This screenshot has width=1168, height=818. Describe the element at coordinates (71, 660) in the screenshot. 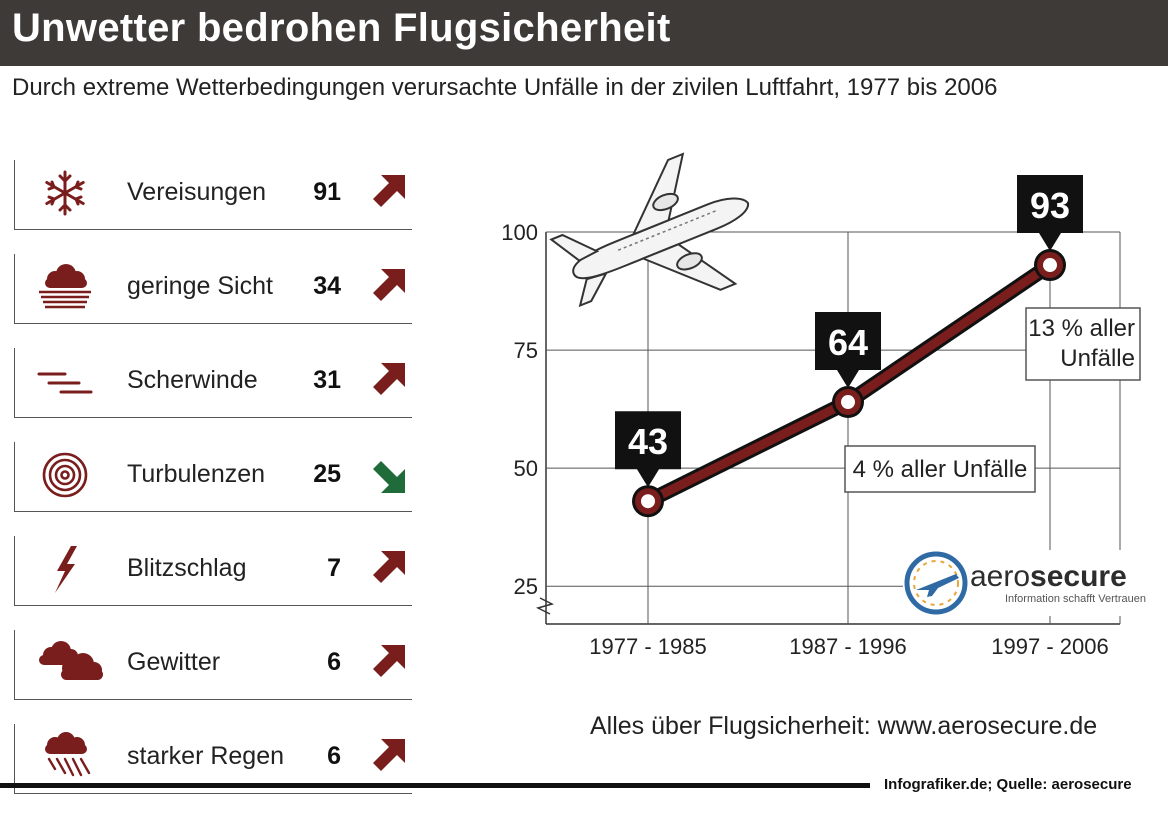

I see `thundercloud-icon` at that location.